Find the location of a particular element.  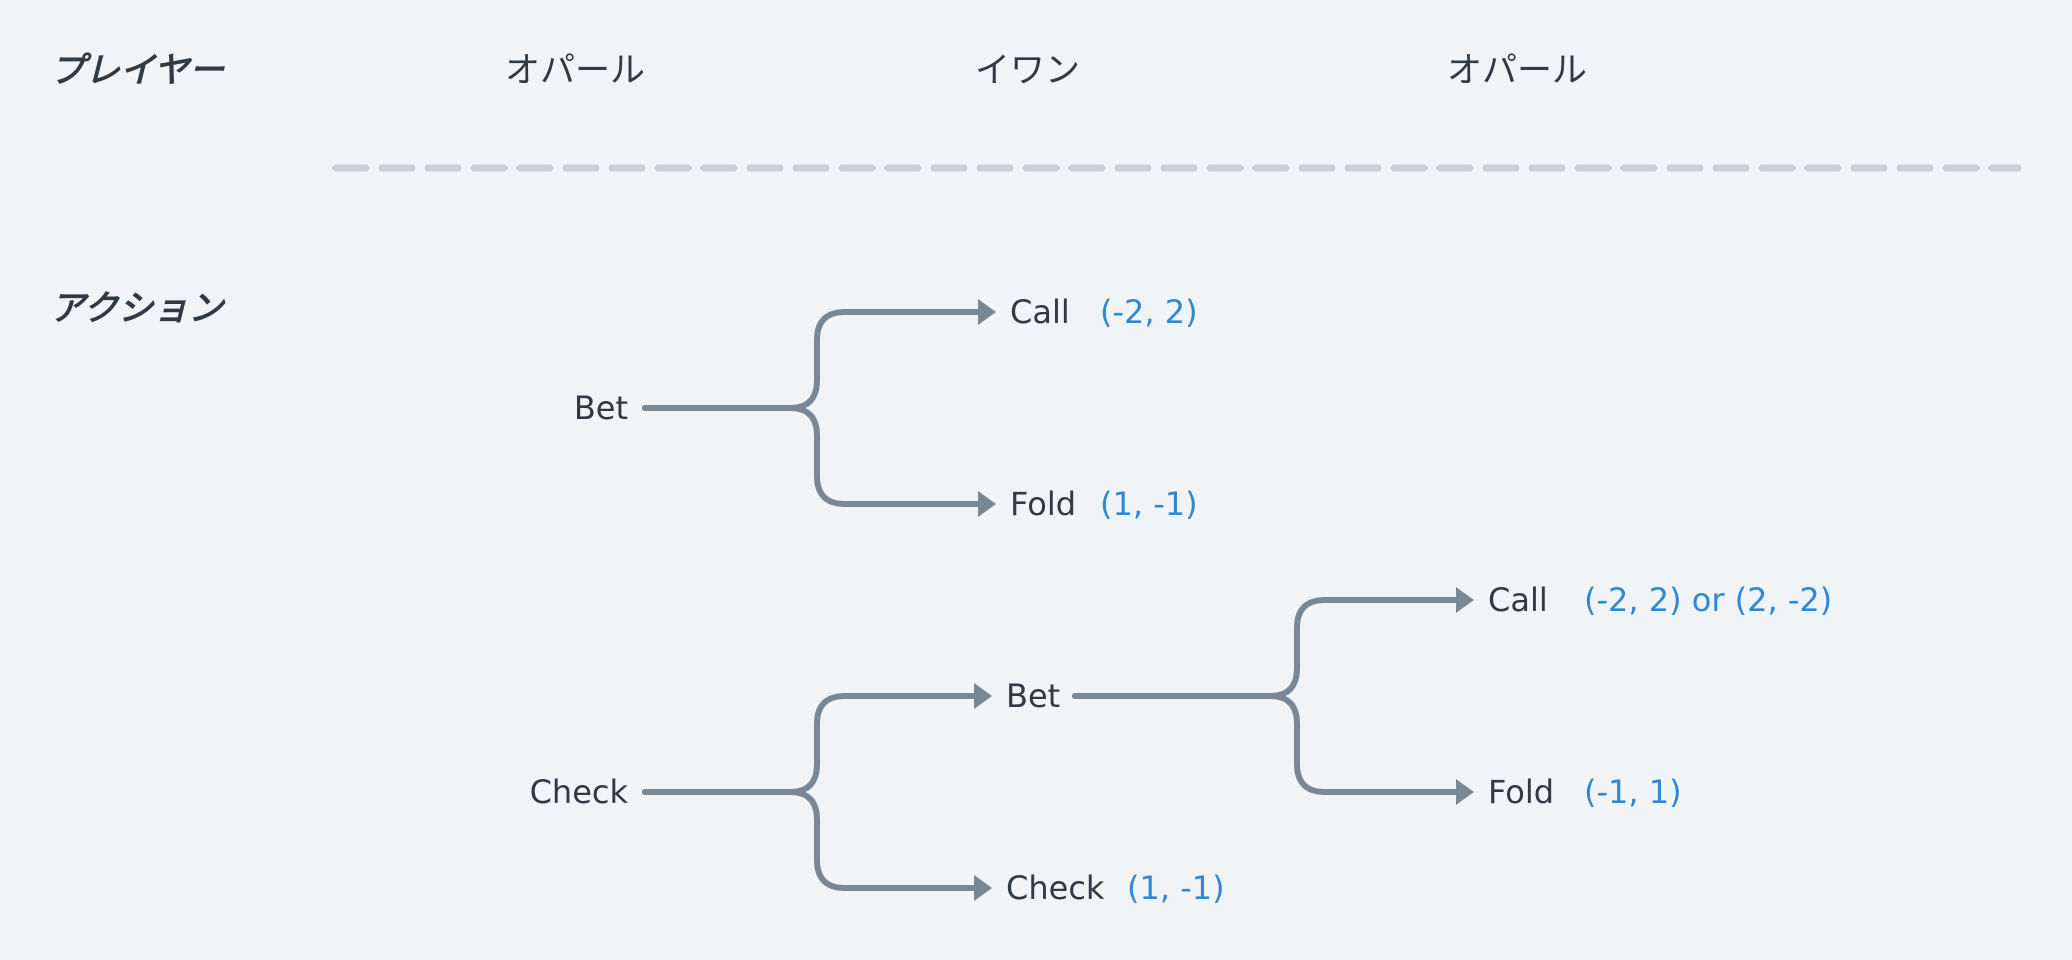

node-bet: Bet is located at coordinates (601, 408).